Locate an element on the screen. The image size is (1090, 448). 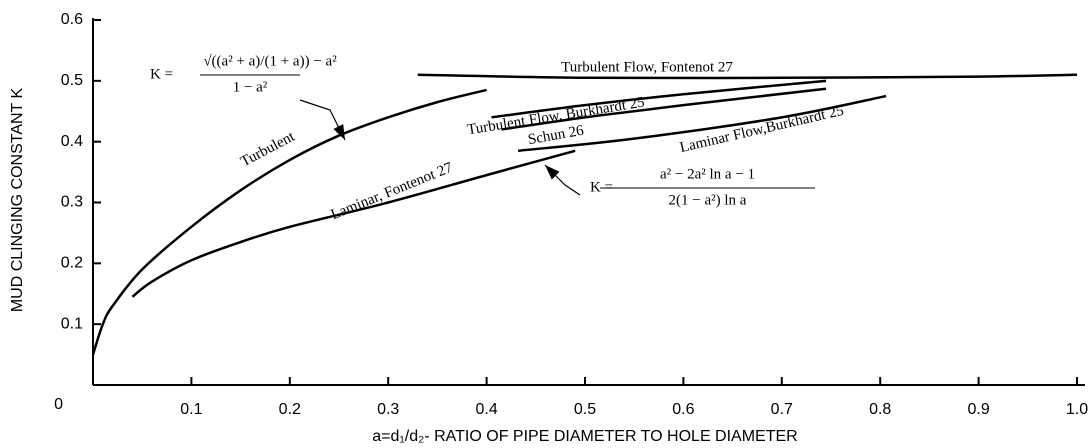
x-tick-label: 0.2 is located at coordinates (290, 409).